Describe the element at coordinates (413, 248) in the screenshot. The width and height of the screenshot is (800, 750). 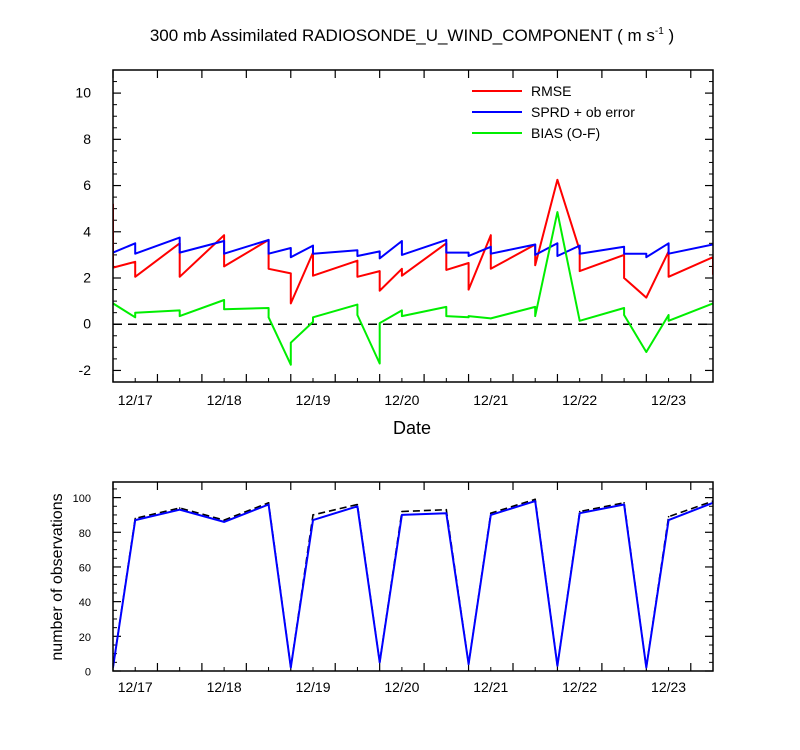
I see `series-line-sprd-ob-error` at that location.